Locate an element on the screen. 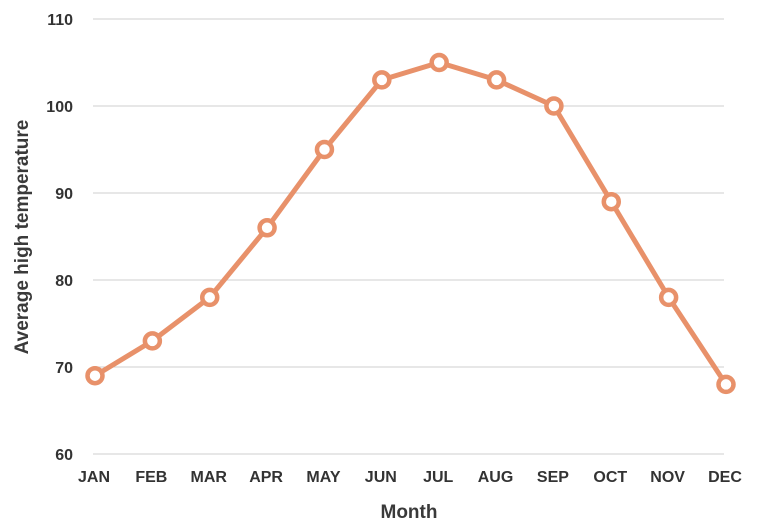  y-tick-label: 60 is located at coordinates (64, 455).